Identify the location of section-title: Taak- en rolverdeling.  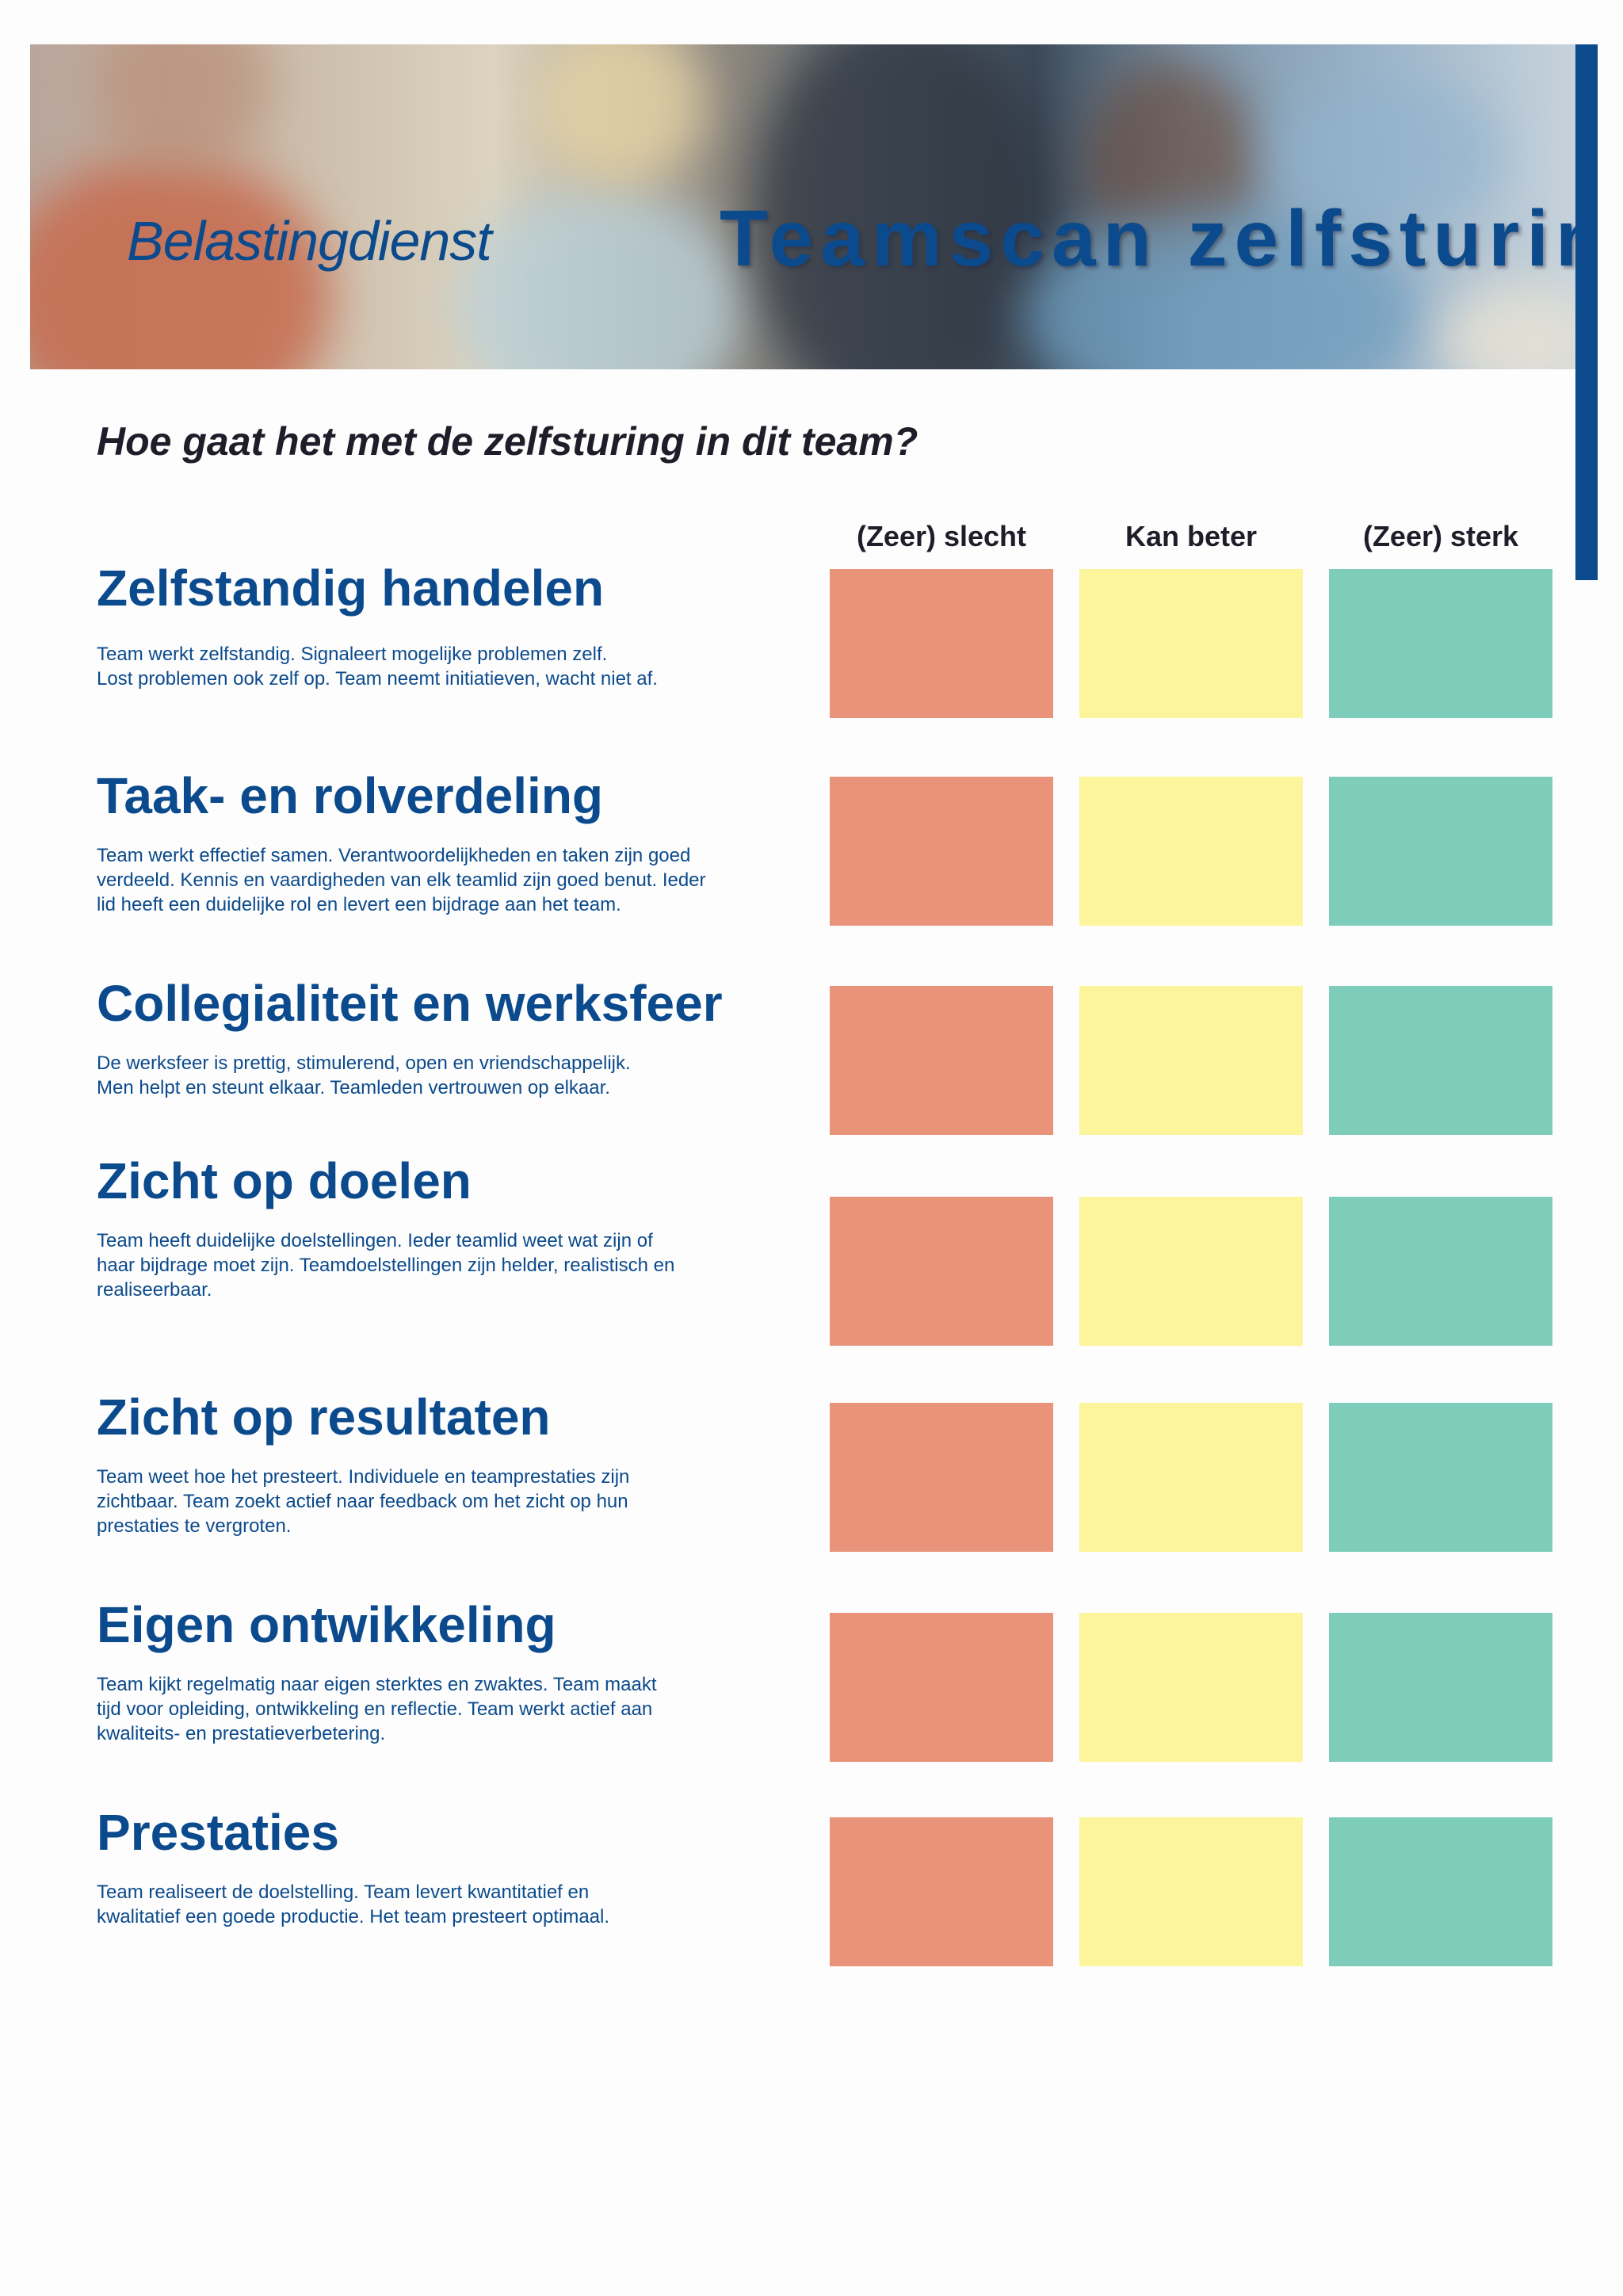
(350, 795).